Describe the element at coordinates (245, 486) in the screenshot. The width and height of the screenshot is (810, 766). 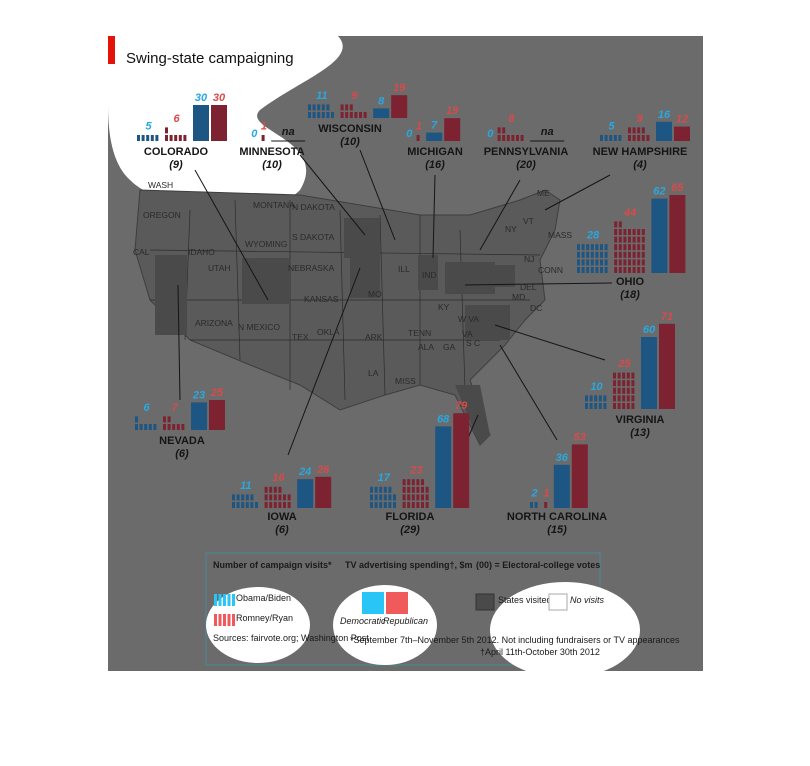
I see `visit-count: 11` at that location.